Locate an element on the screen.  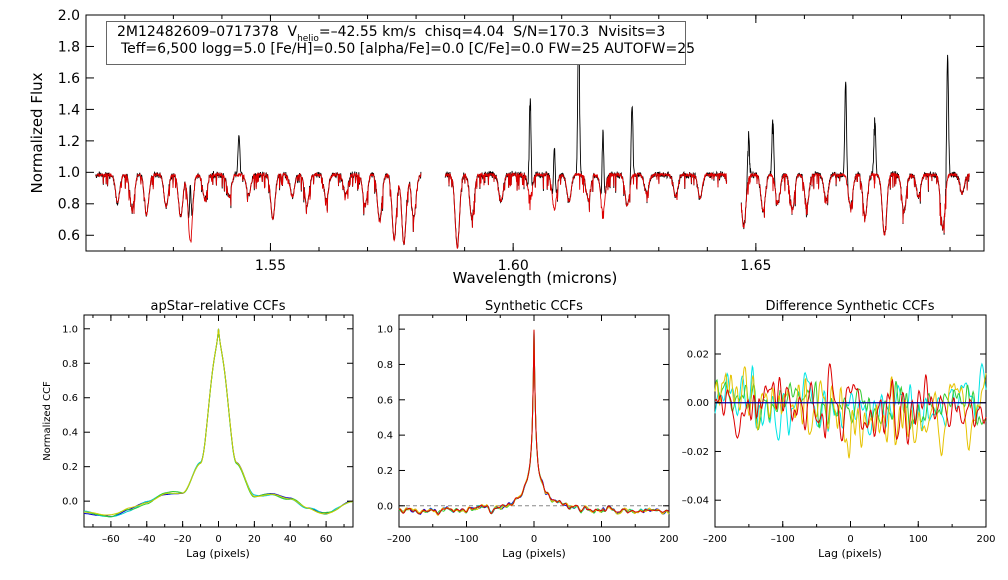
apstar-ccf-curves is located at coordinates (218, 423).